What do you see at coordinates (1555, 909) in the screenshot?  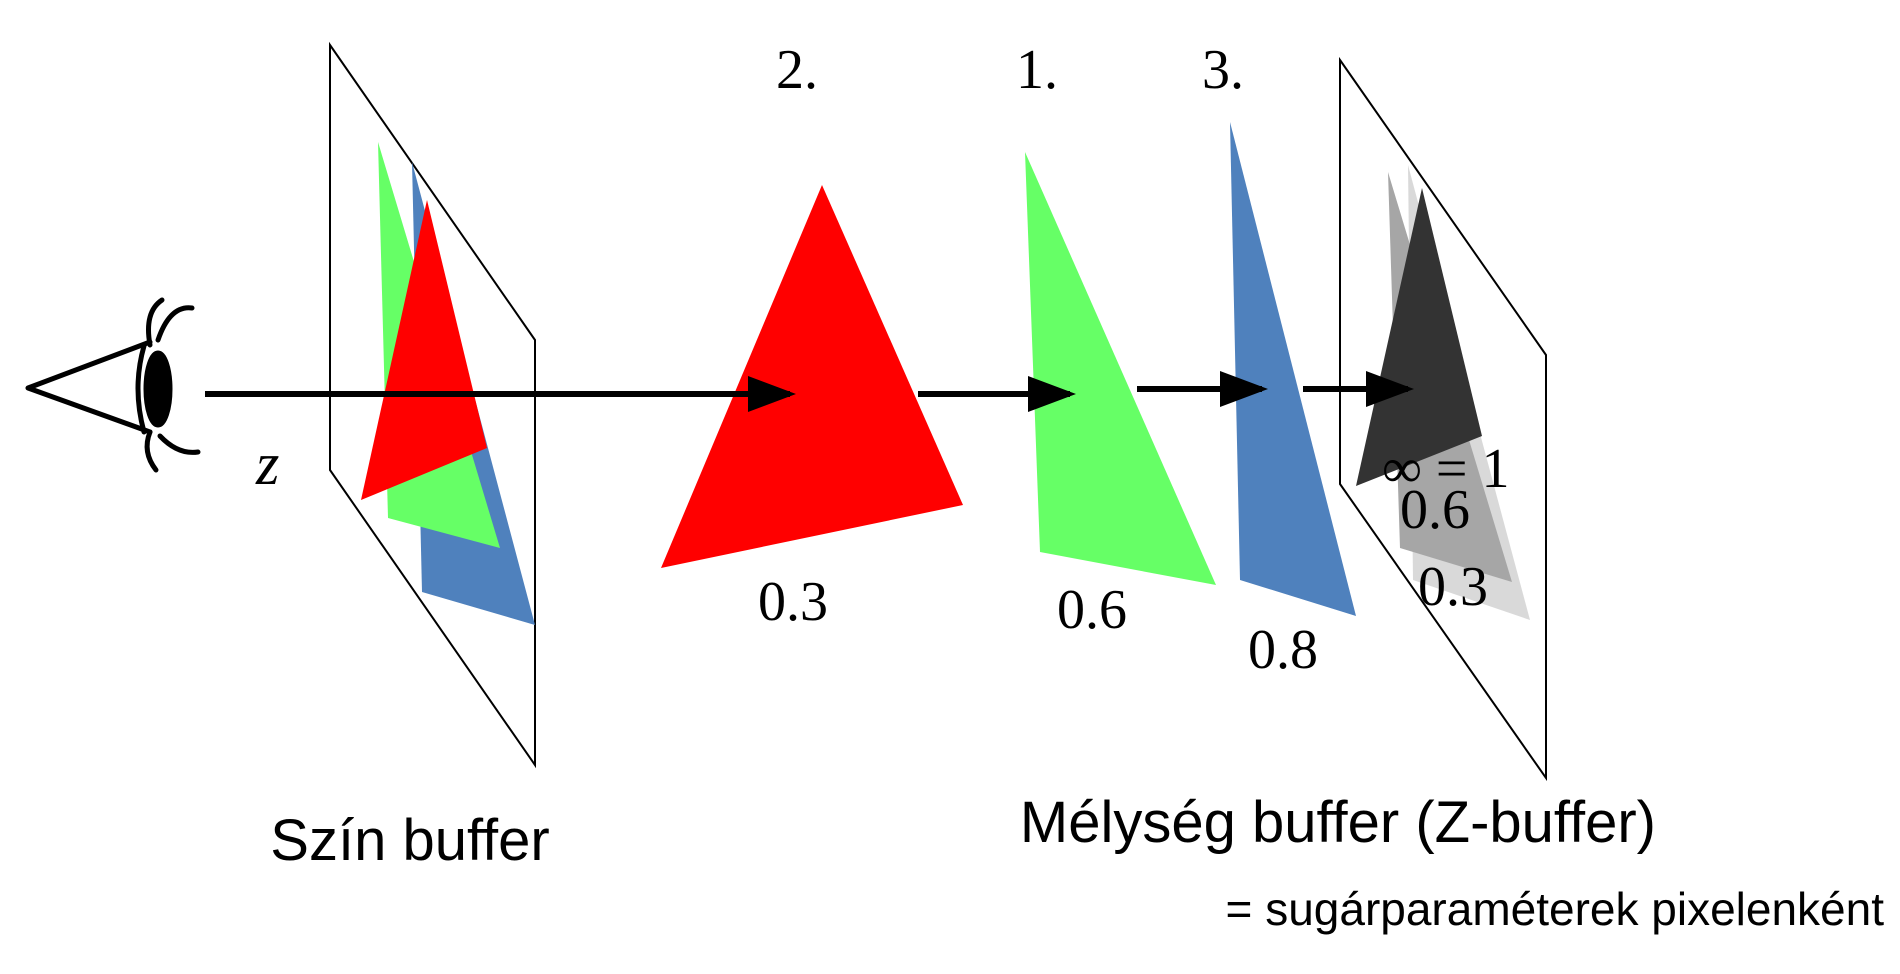 I see `depth-buffer-subtitle: = sugárparaméterek pixelenként` at bounding box center [1555, 909].